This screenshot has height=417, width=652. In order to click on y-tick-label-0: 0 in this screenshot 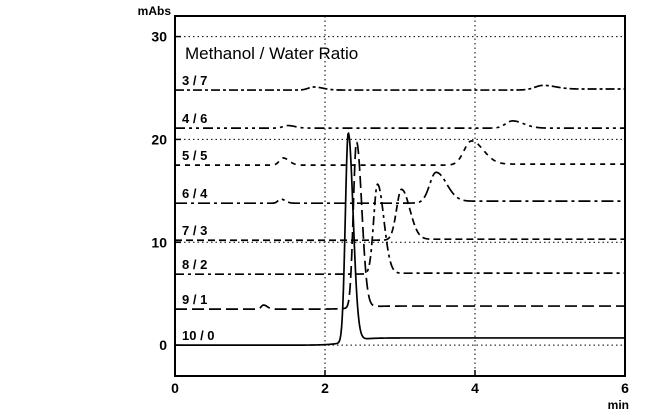, I will do `click(163, 345)`.